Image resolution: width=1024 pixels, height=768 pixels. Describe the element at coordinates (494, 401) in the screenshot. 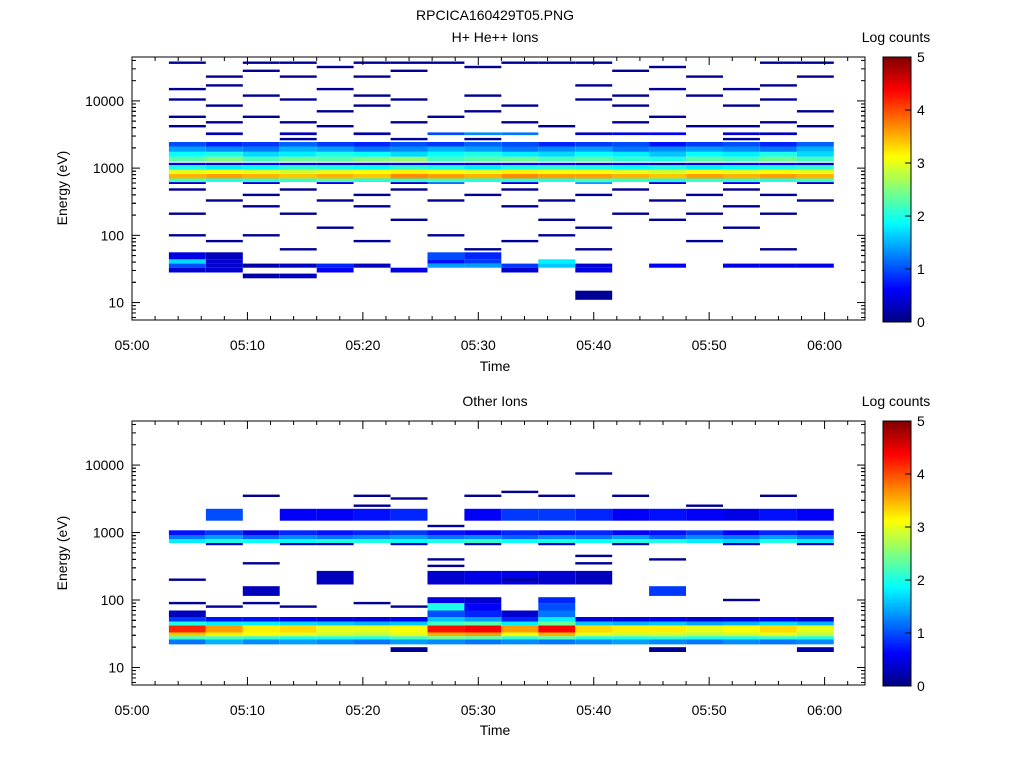

I see `panel-title: Other Ions` at that location.